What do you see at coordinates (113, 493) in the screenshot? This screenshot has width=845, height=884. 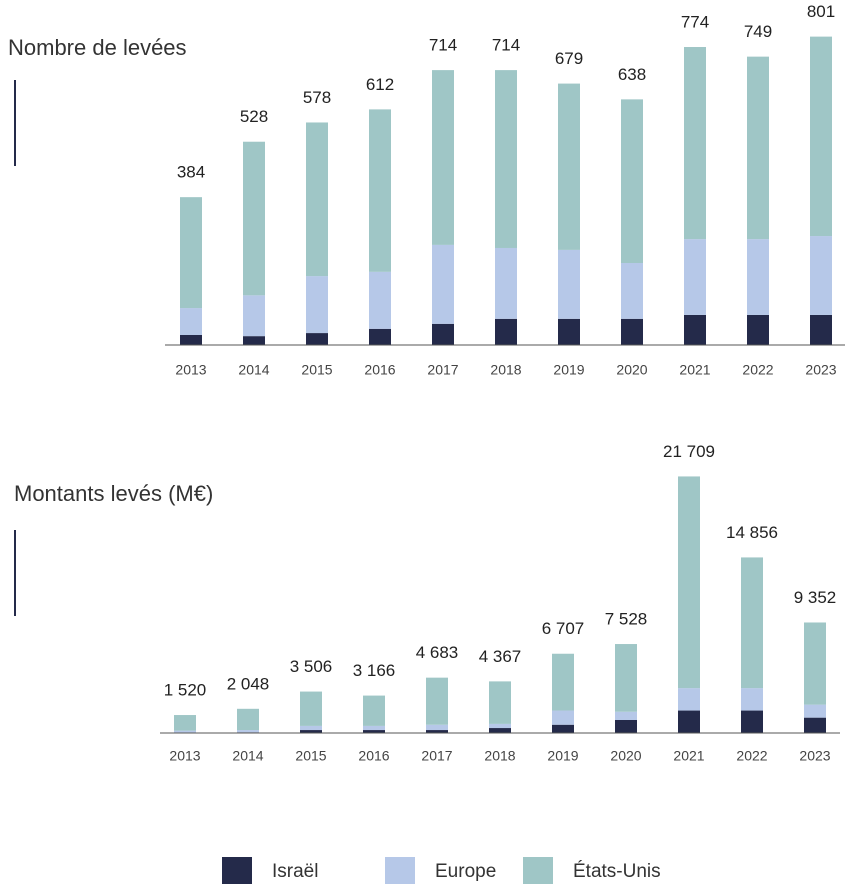 I see `chart-title: Montants levés (M€)` at bounding box center [113, 493].